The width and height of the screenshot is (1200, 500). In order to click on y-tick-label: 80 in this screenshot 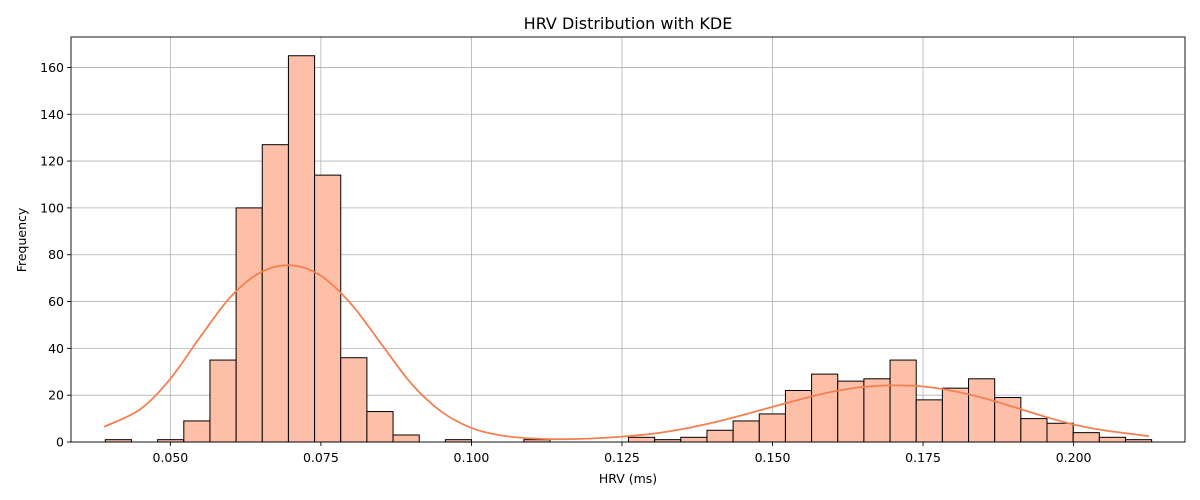, I will do `click(56, 254)`.